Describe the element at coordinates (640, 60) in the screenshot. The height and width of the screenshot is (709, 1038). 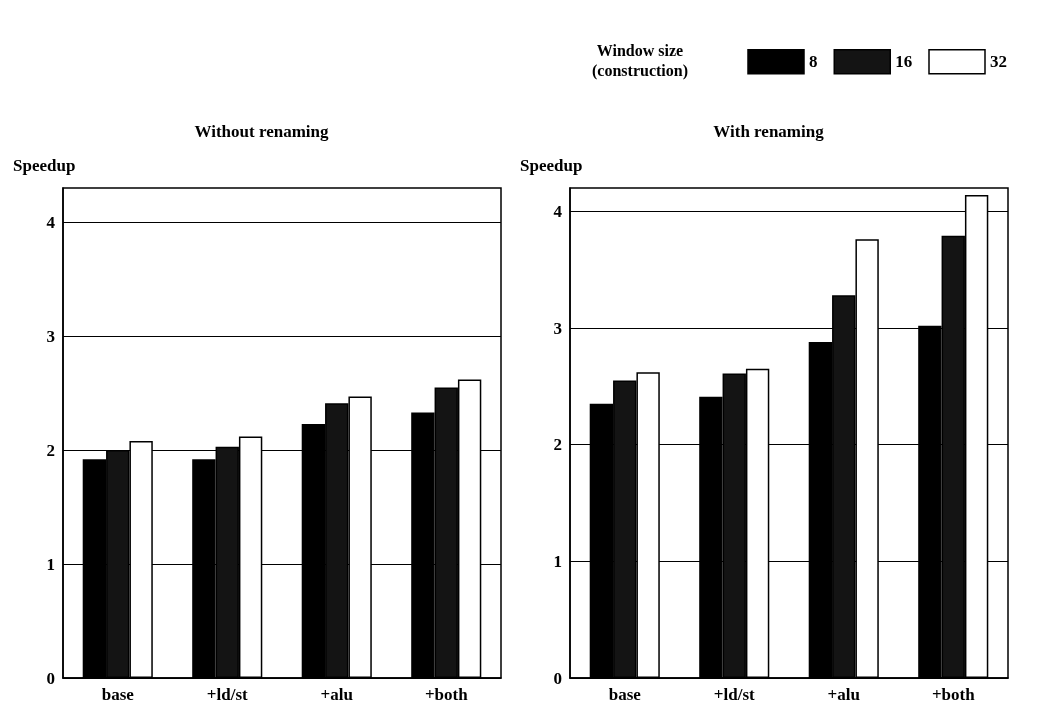
I see `legend-title: Window size (construction)` at that location.